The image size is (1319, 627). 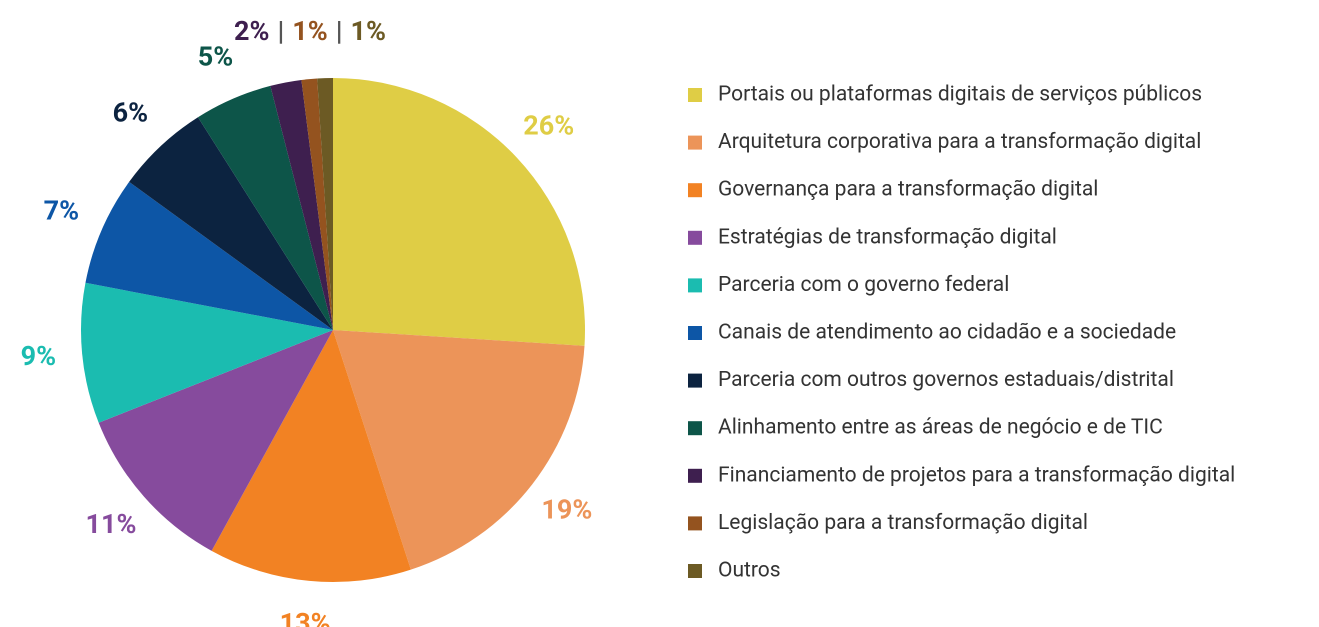 What do you see at coordinates (130, 112) in the screenshot?
I see `value-label: 6%` at bounding box center [130, 112].